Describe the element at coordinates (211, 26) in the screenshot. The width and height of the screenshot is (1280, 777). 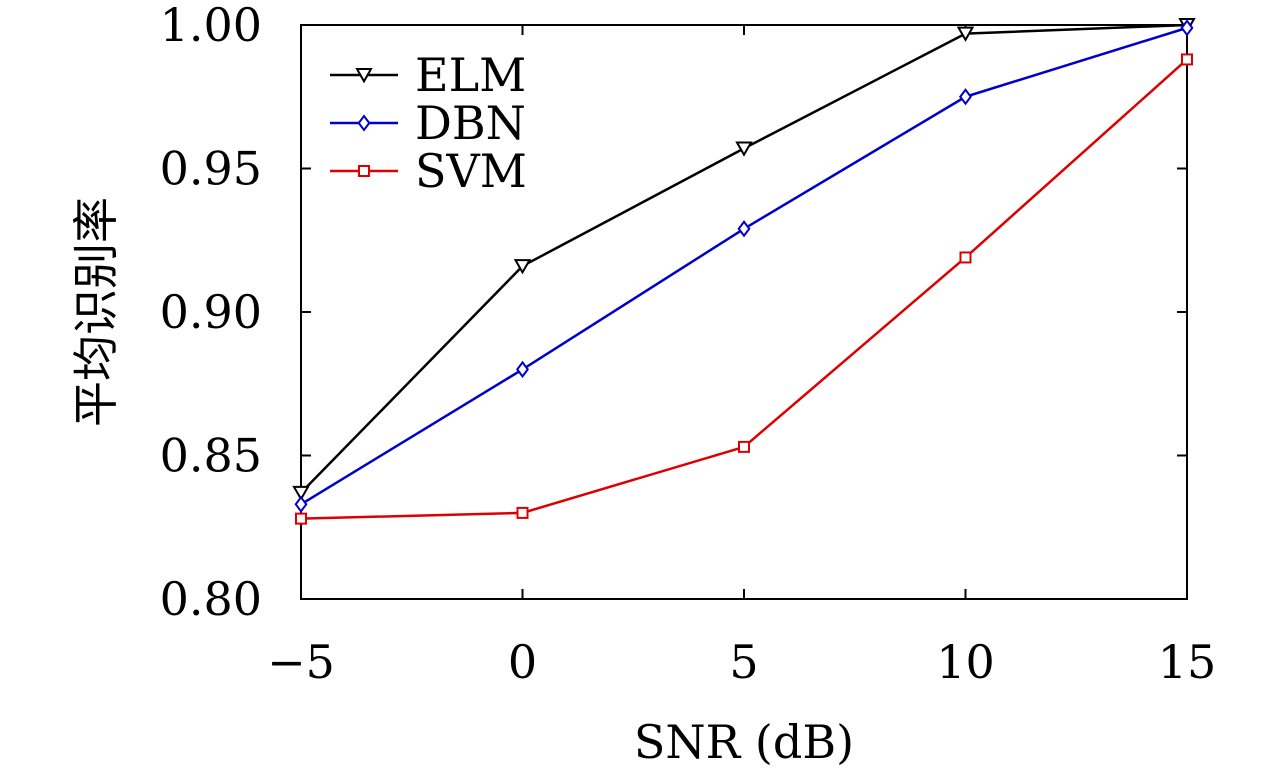
I see `y-tick-label: 1.00` at that location.